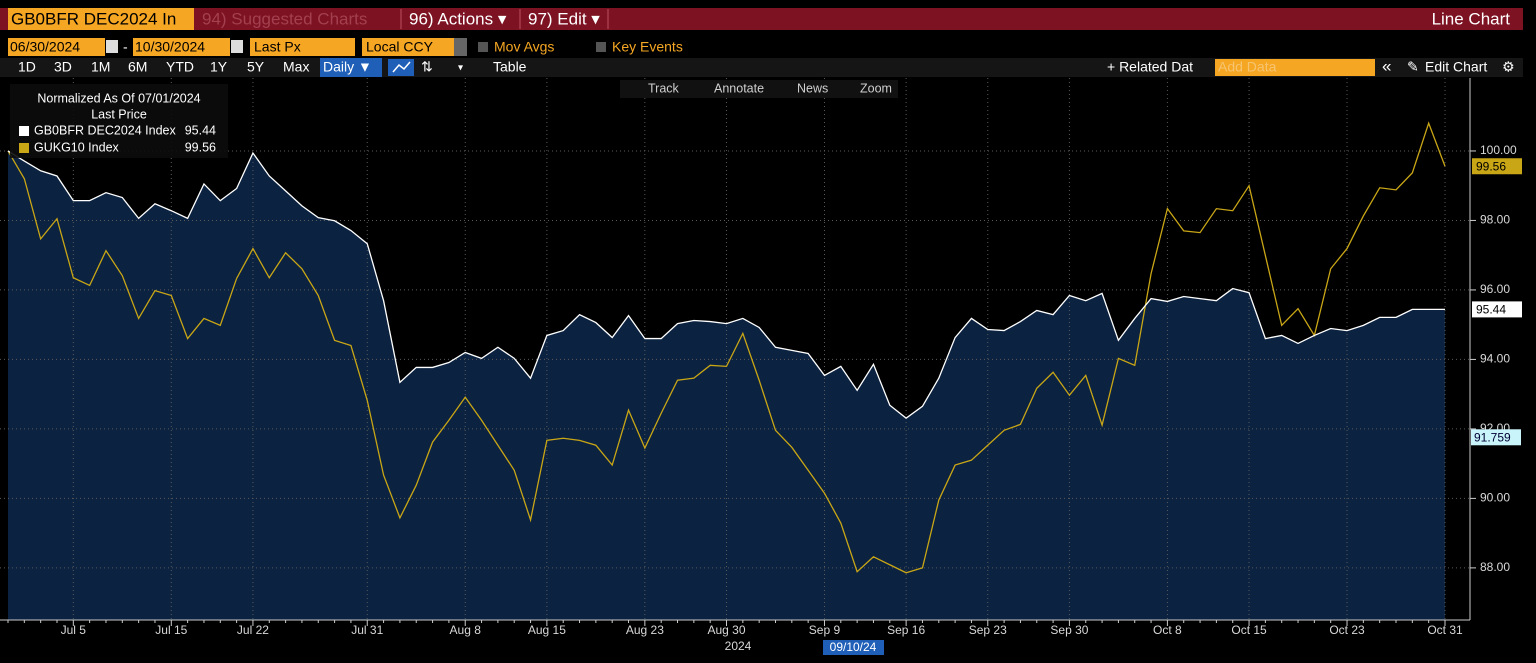  What do you see at coordinates (105, 130) in the screenshot?
I see `legend-label: GB0BFR DEC2024 Index` at bounding box center [105, 130].